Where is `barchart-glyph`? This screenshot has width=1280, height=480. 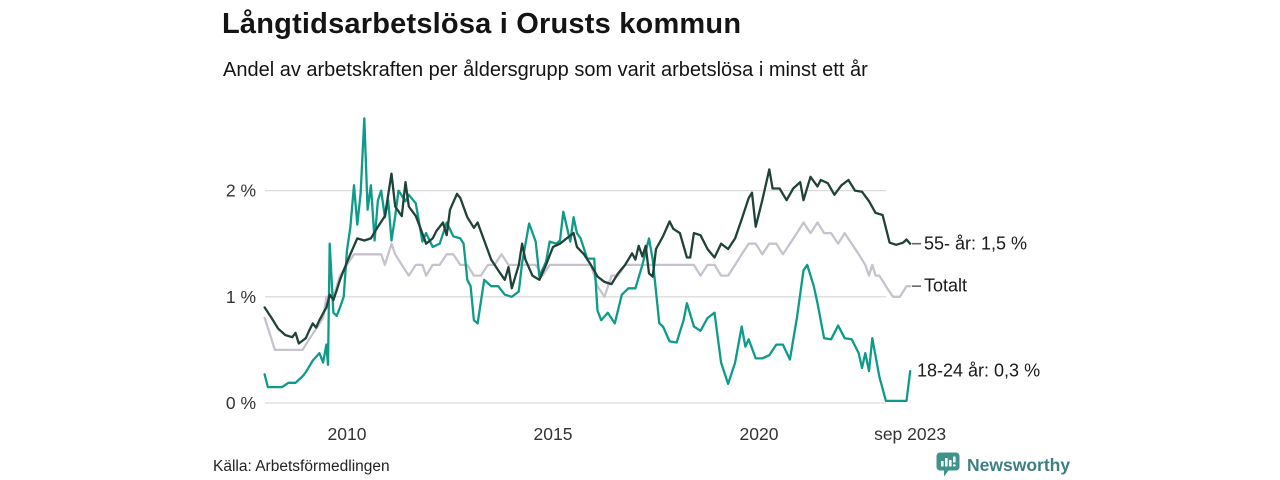 barchart-glyph is located at coordinates (948, 461).